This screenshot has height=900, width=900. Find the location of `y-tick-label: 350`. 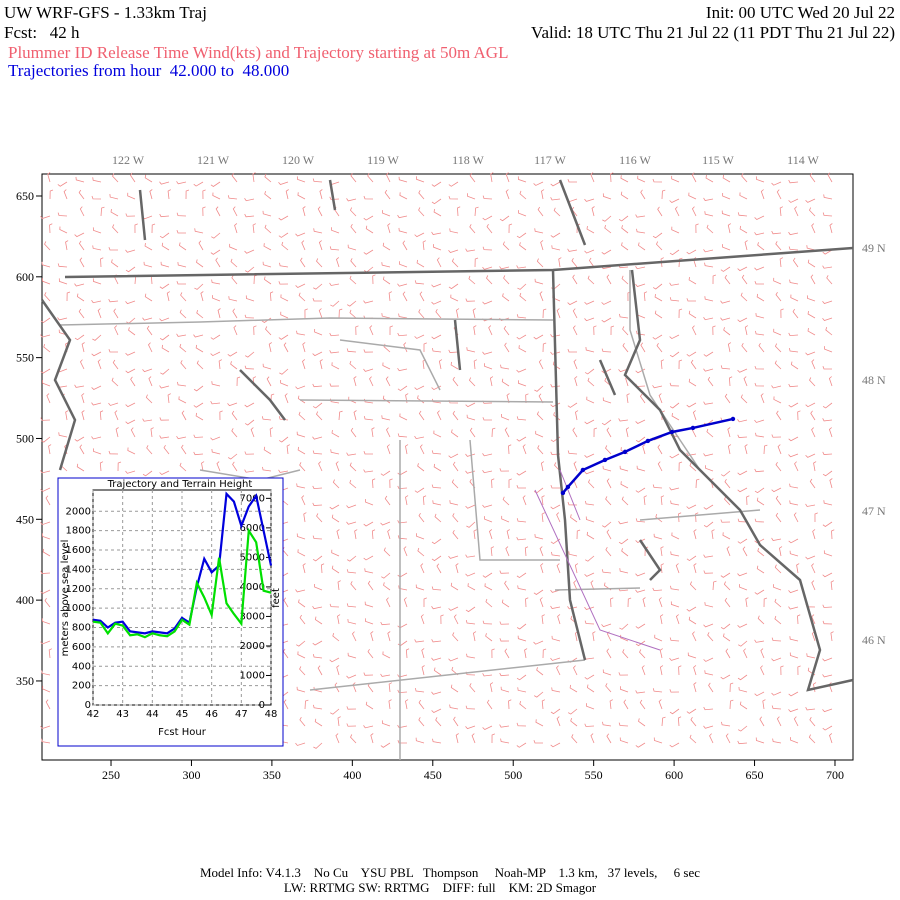

y-tick-label: 350 is located at coordinates (25, 681).